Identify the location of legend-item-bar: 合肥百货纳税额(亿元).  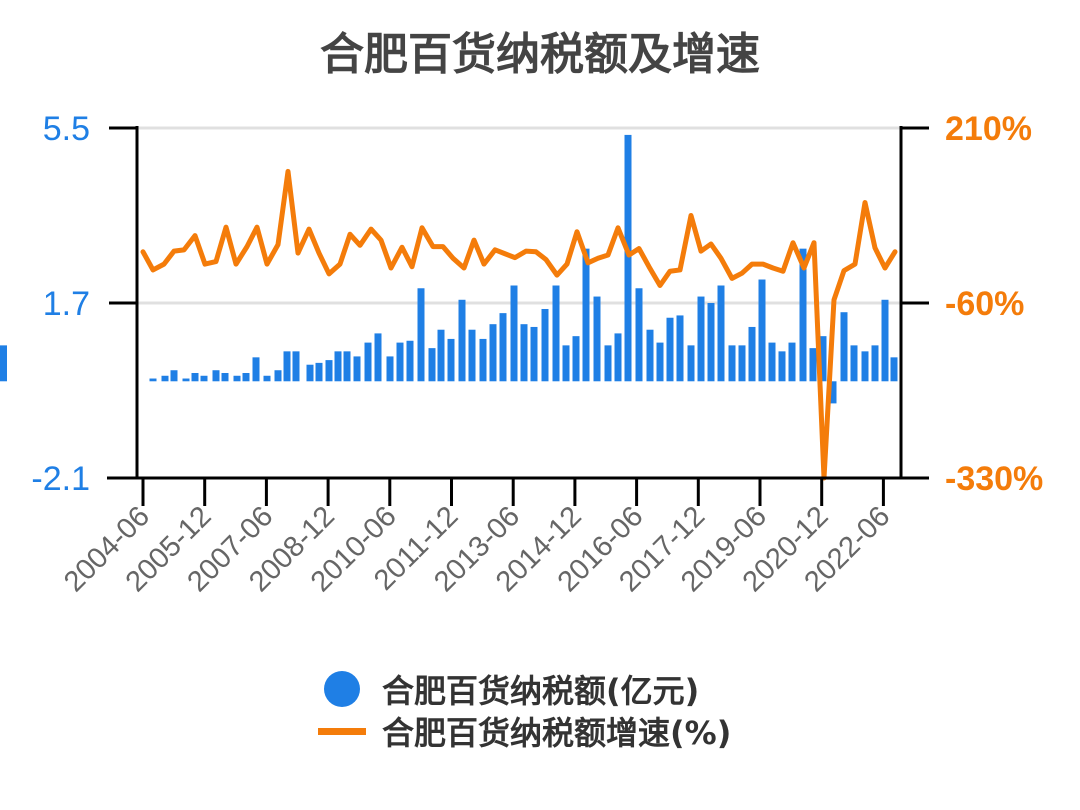
(524, 689).